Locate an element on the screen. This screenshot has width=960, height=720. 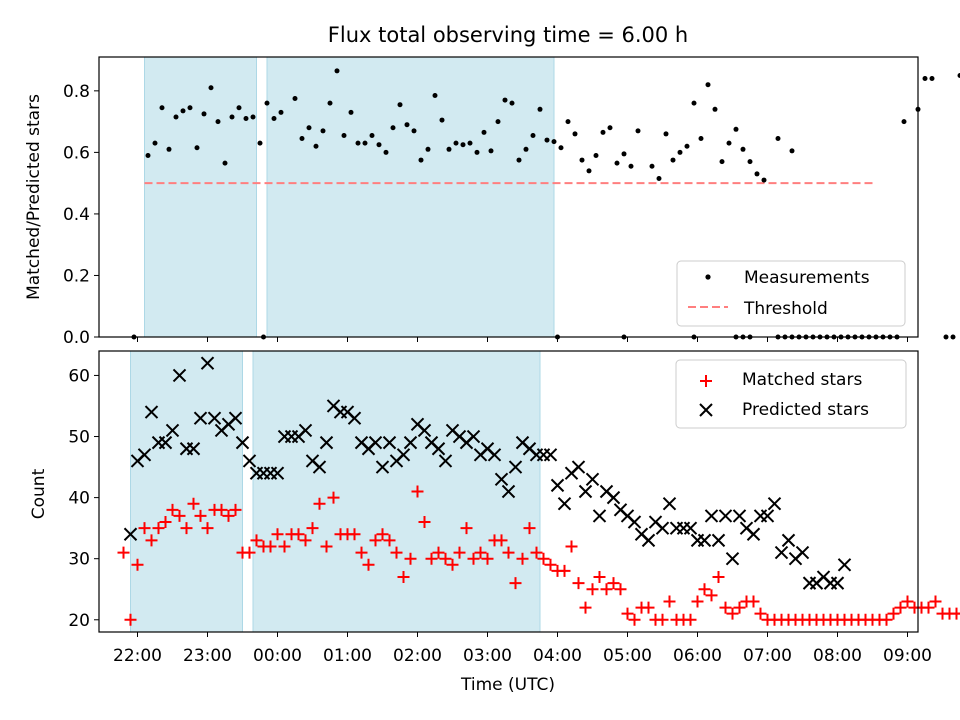
top-legend-box is located at coordinates (791, 293).